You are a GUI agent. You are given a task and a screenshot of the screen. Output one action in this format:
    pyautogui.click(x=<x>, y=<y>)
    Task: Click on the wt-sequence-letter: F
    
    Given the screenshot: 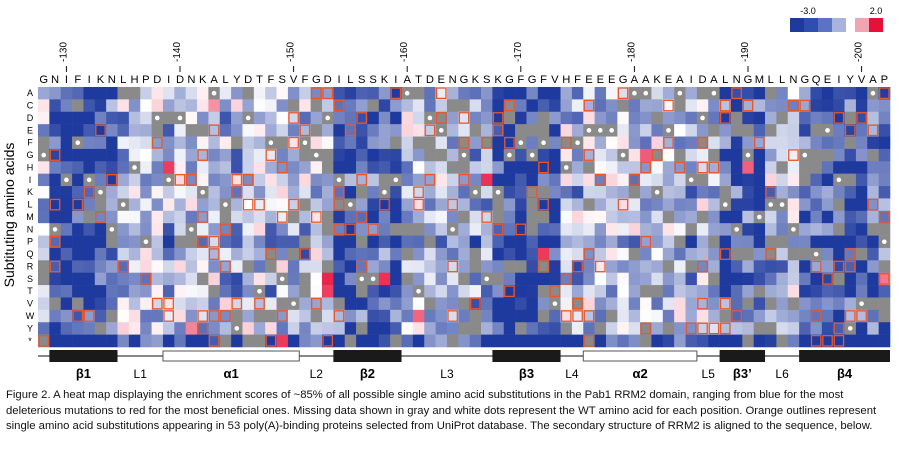 What is the action you would take?
    pyautogui.click(x=543, y=80)
    